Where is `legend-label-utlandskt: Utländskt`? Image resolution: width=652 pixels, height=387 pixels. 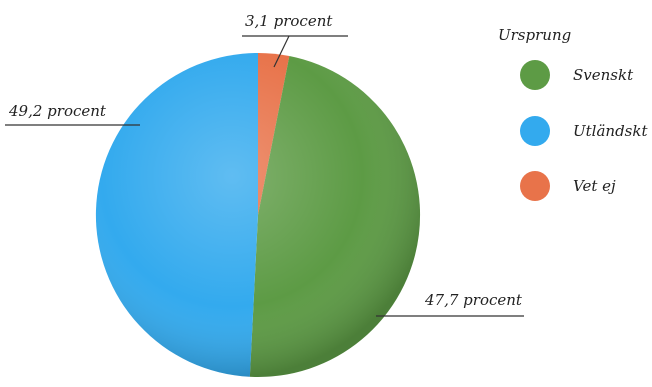
legend-label-utlandskt: Utländskt is located at coordinates (610, 131).